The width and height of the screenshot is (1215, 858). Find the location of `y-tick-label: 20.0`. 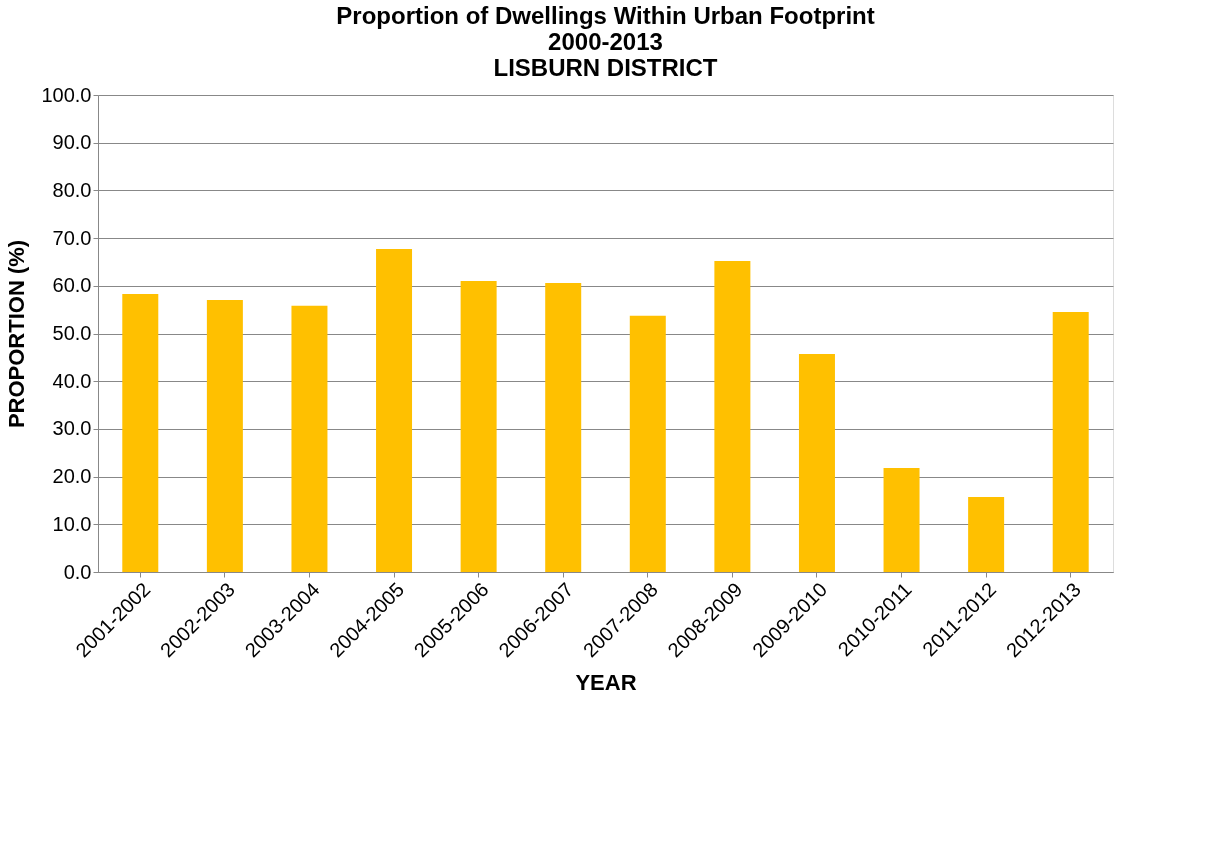

y-tick-label: 20.0 is located at coordinates (72, 476).